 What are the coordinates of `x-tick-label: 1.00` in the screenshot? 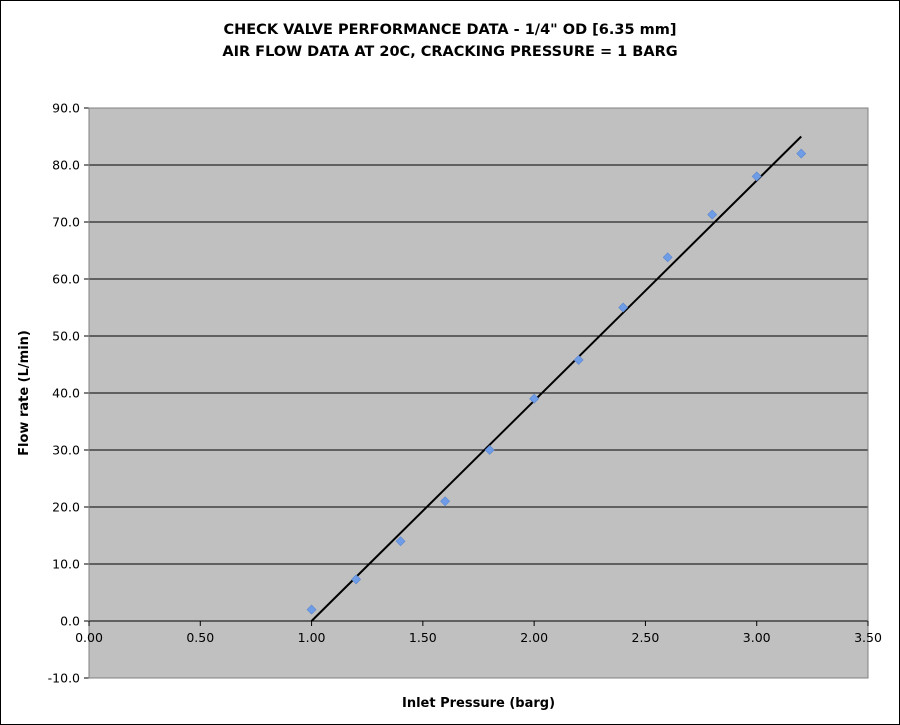 It's located at (312, 637).